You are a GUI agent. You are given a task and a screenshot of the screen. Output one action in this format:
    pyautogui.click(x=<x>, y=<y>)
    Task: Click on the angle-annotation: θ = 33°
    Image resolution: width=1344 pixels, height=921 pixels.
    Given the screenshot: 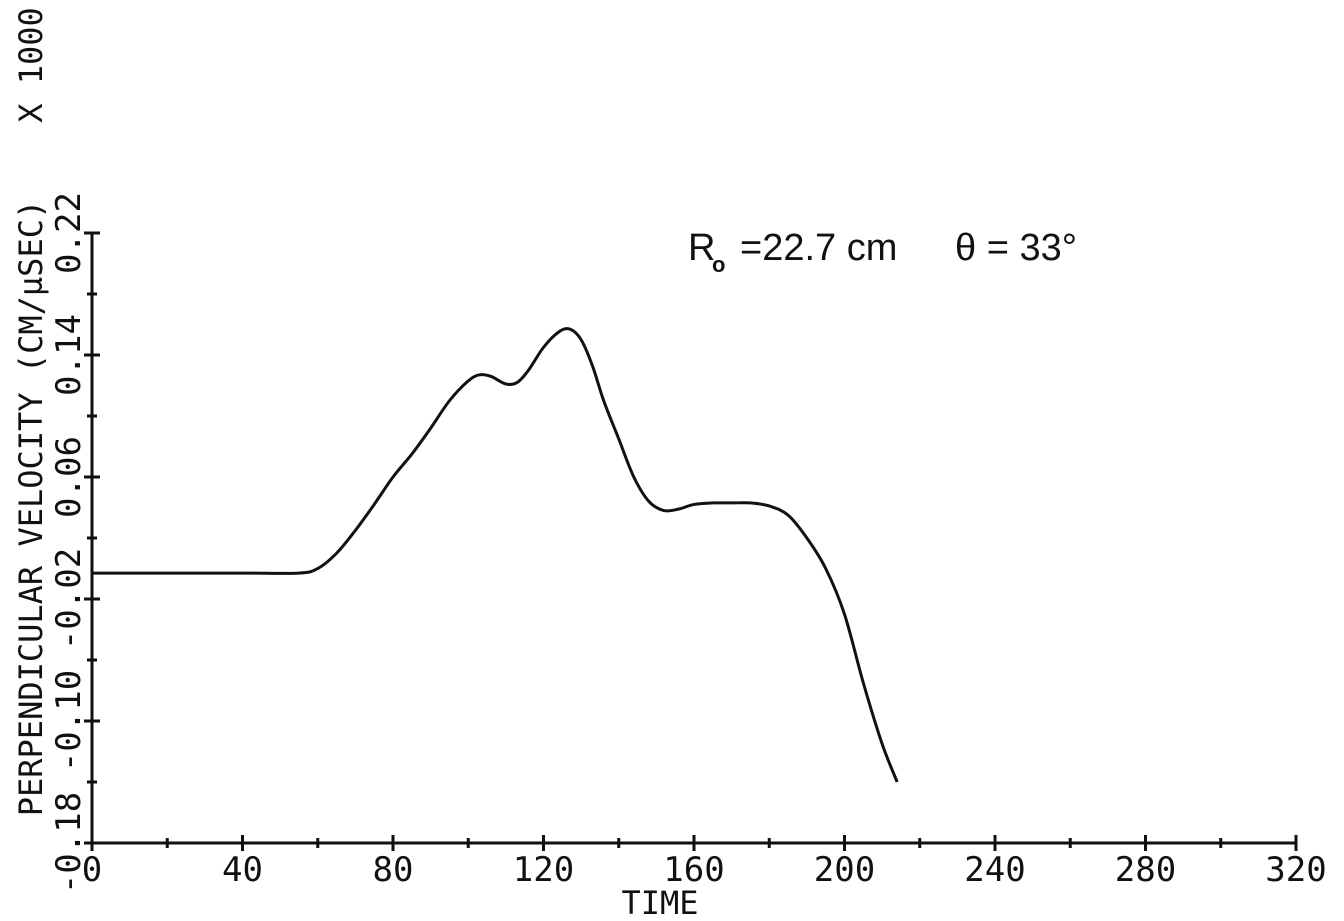 What is the action you would take?
    pyautogui.click(x=1016, y=248)
    